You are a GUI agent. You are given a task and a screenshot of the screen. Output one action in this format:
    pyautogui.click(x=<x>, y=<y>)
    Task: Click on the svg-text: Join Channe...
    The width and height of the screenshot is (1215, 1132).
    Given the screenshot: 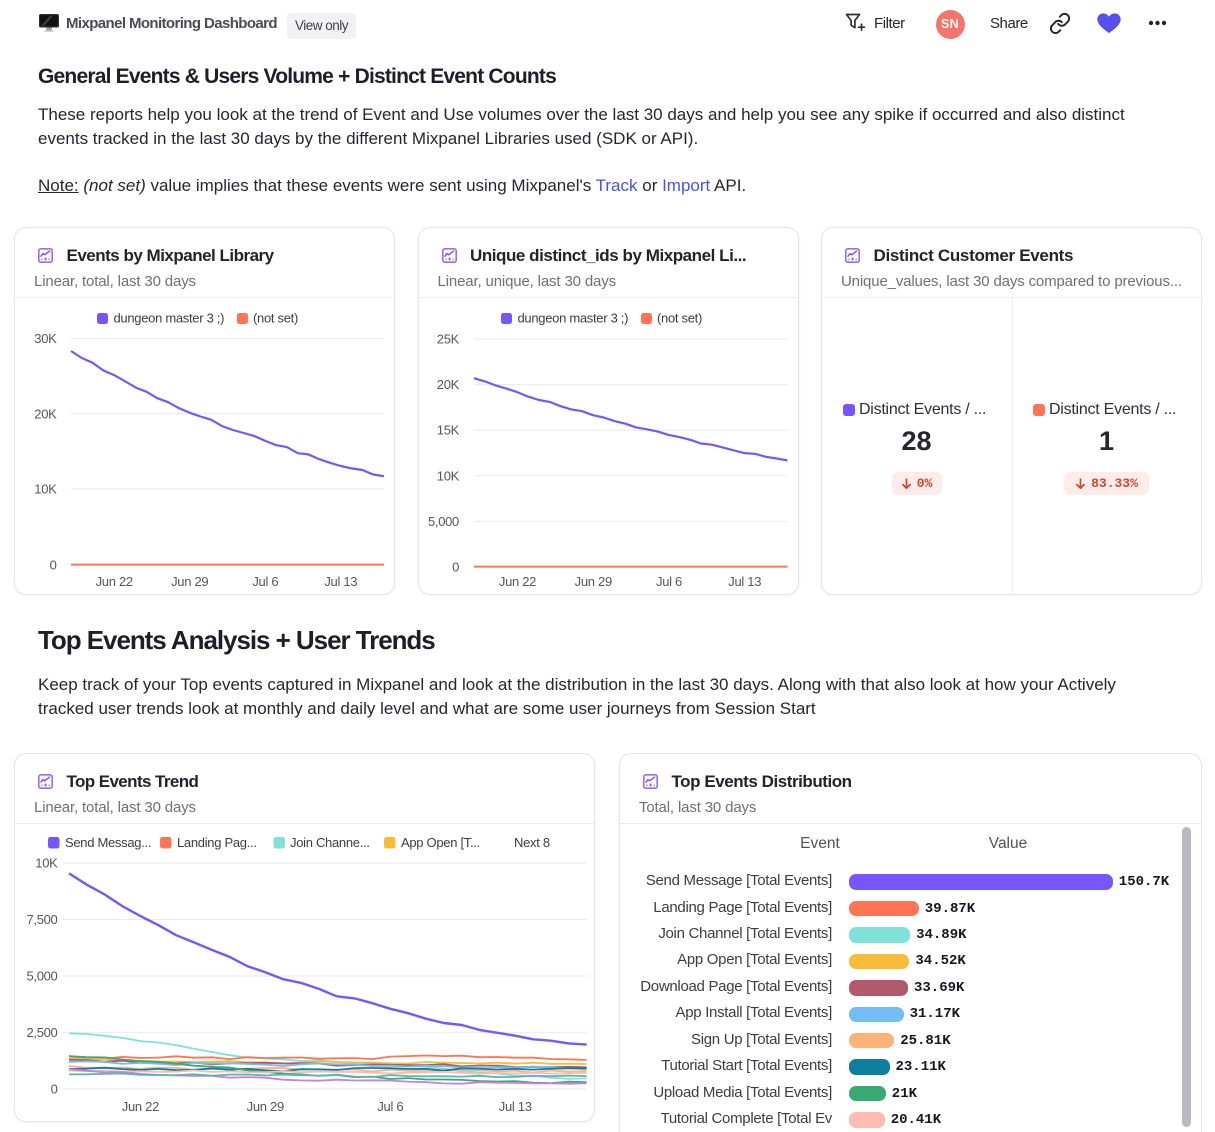 What is the action you would take?
    pyautogui.click(x=330, y=842)
    